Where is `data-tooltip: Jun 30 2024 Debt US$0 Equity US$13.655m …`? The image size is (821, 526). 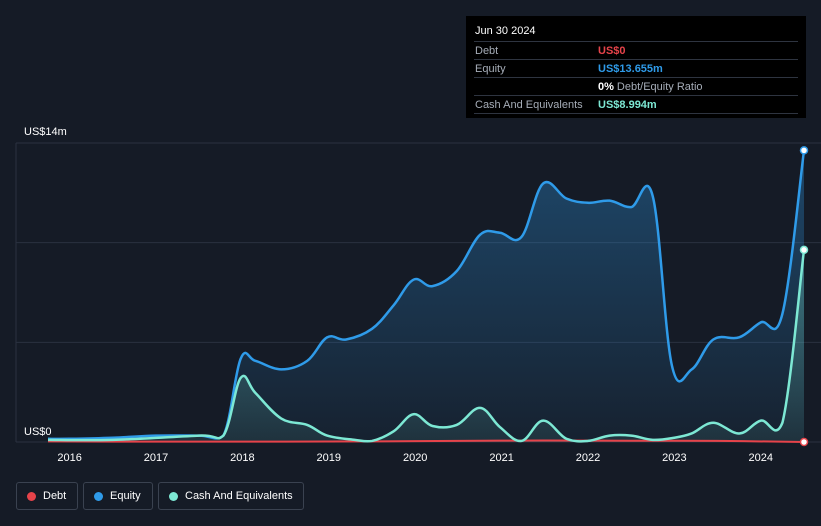
data-tooltip: Jun 30 2024 Debt US$0 Equity US$13.655m … is located at coordinates (636, 67).